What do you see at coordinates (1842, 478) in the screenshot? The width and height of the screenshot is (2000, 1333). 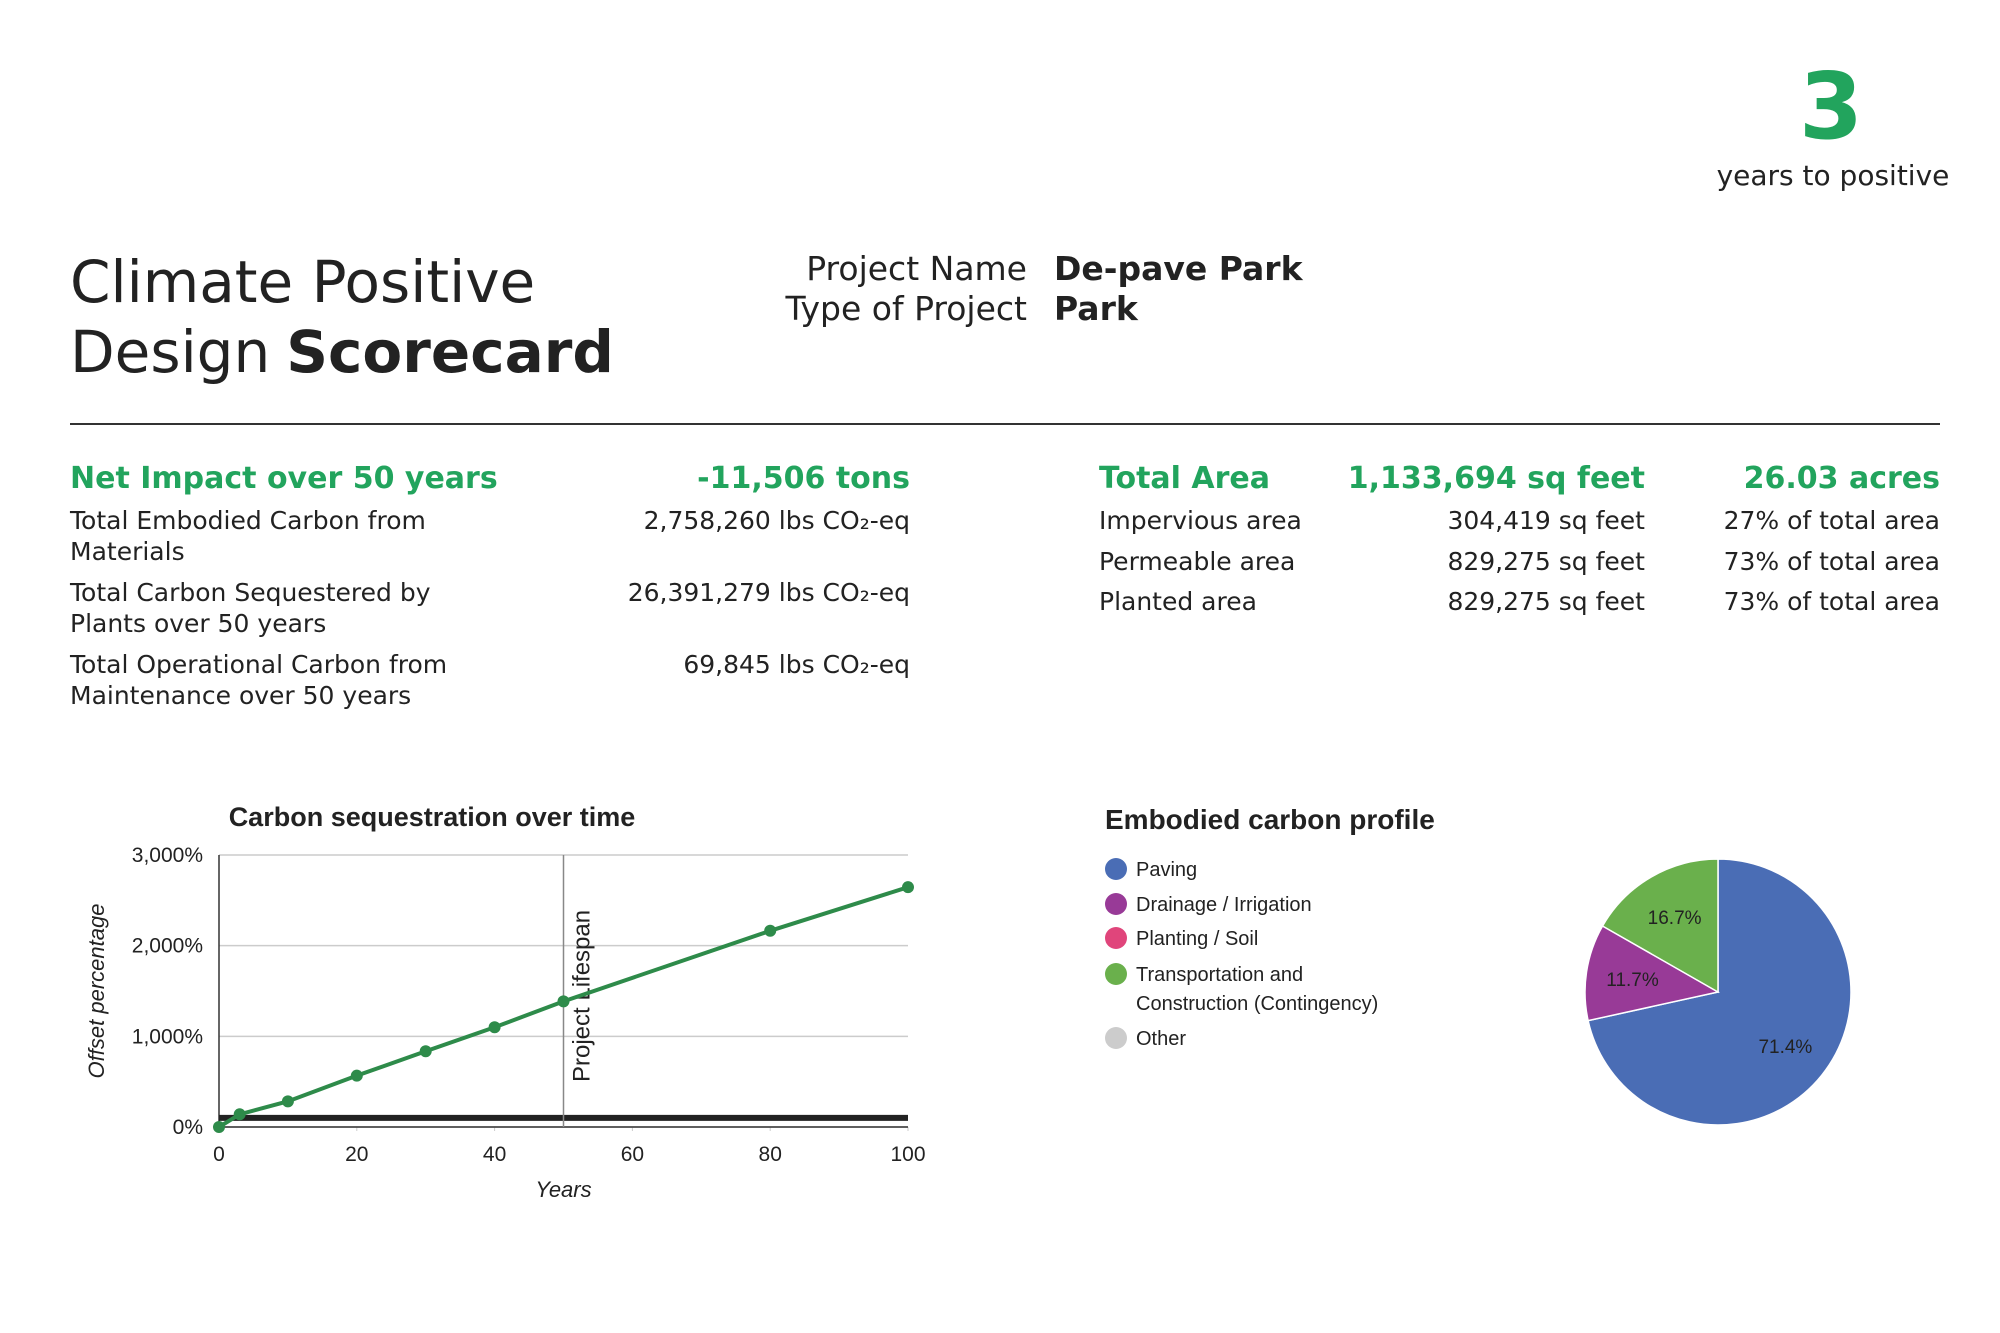 I see `section-acres: 26.03 acres` at bounding box center [1842, 478].